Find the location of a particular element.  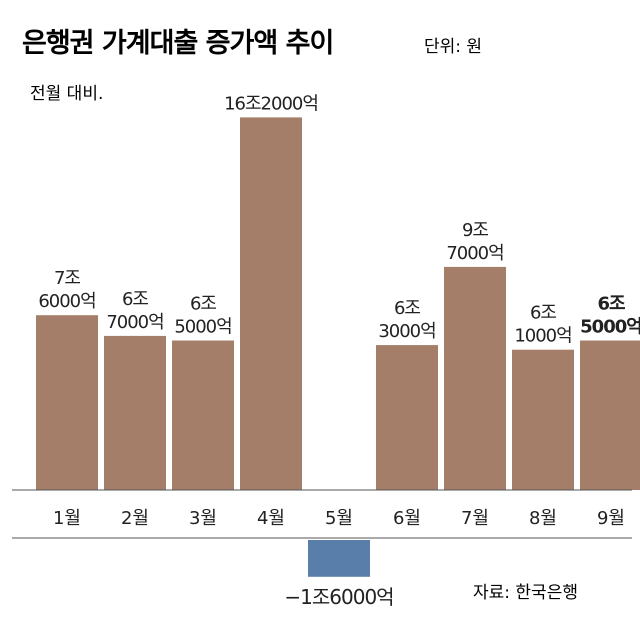

data-label-6-line-1: 6조 is located at coordinates (407, 308).